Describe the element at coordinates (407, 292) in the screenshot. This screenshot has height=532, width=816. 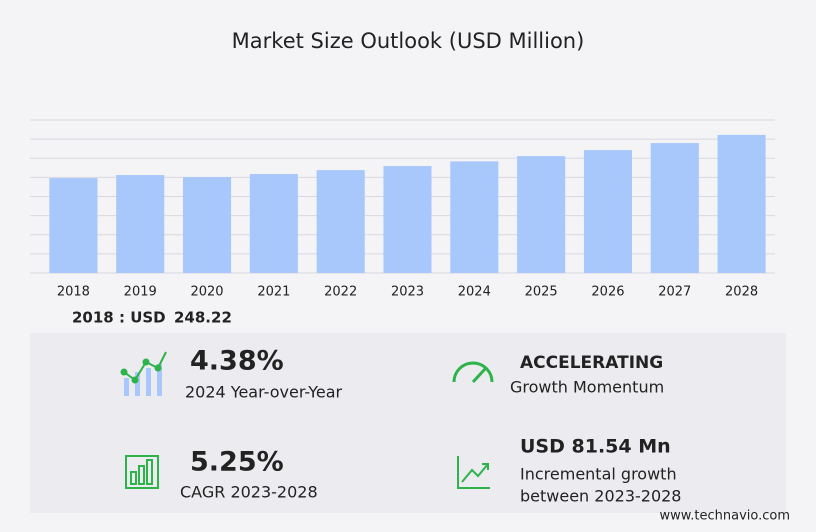
I see `x-tick-label: 2023` at that location.